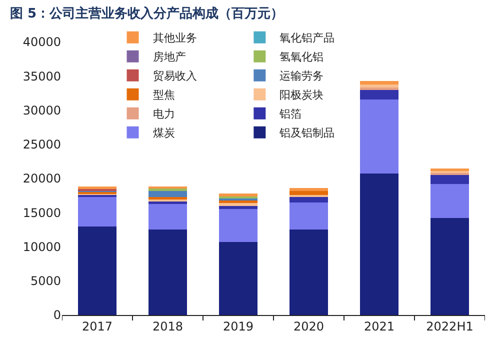  Describe the element at coordinates (290, 114) in the screenshot. I see `legend-label: 铝箔` at that location.